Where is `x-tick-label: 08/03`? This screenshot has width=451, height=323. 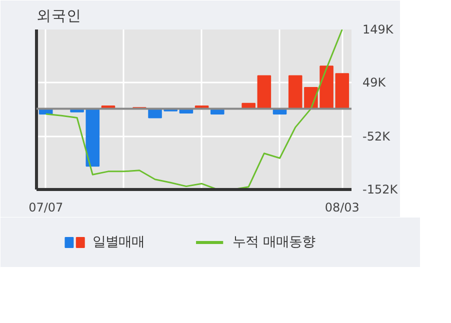 x-tick-label: 08/03 is located at coordinates (342, 207).